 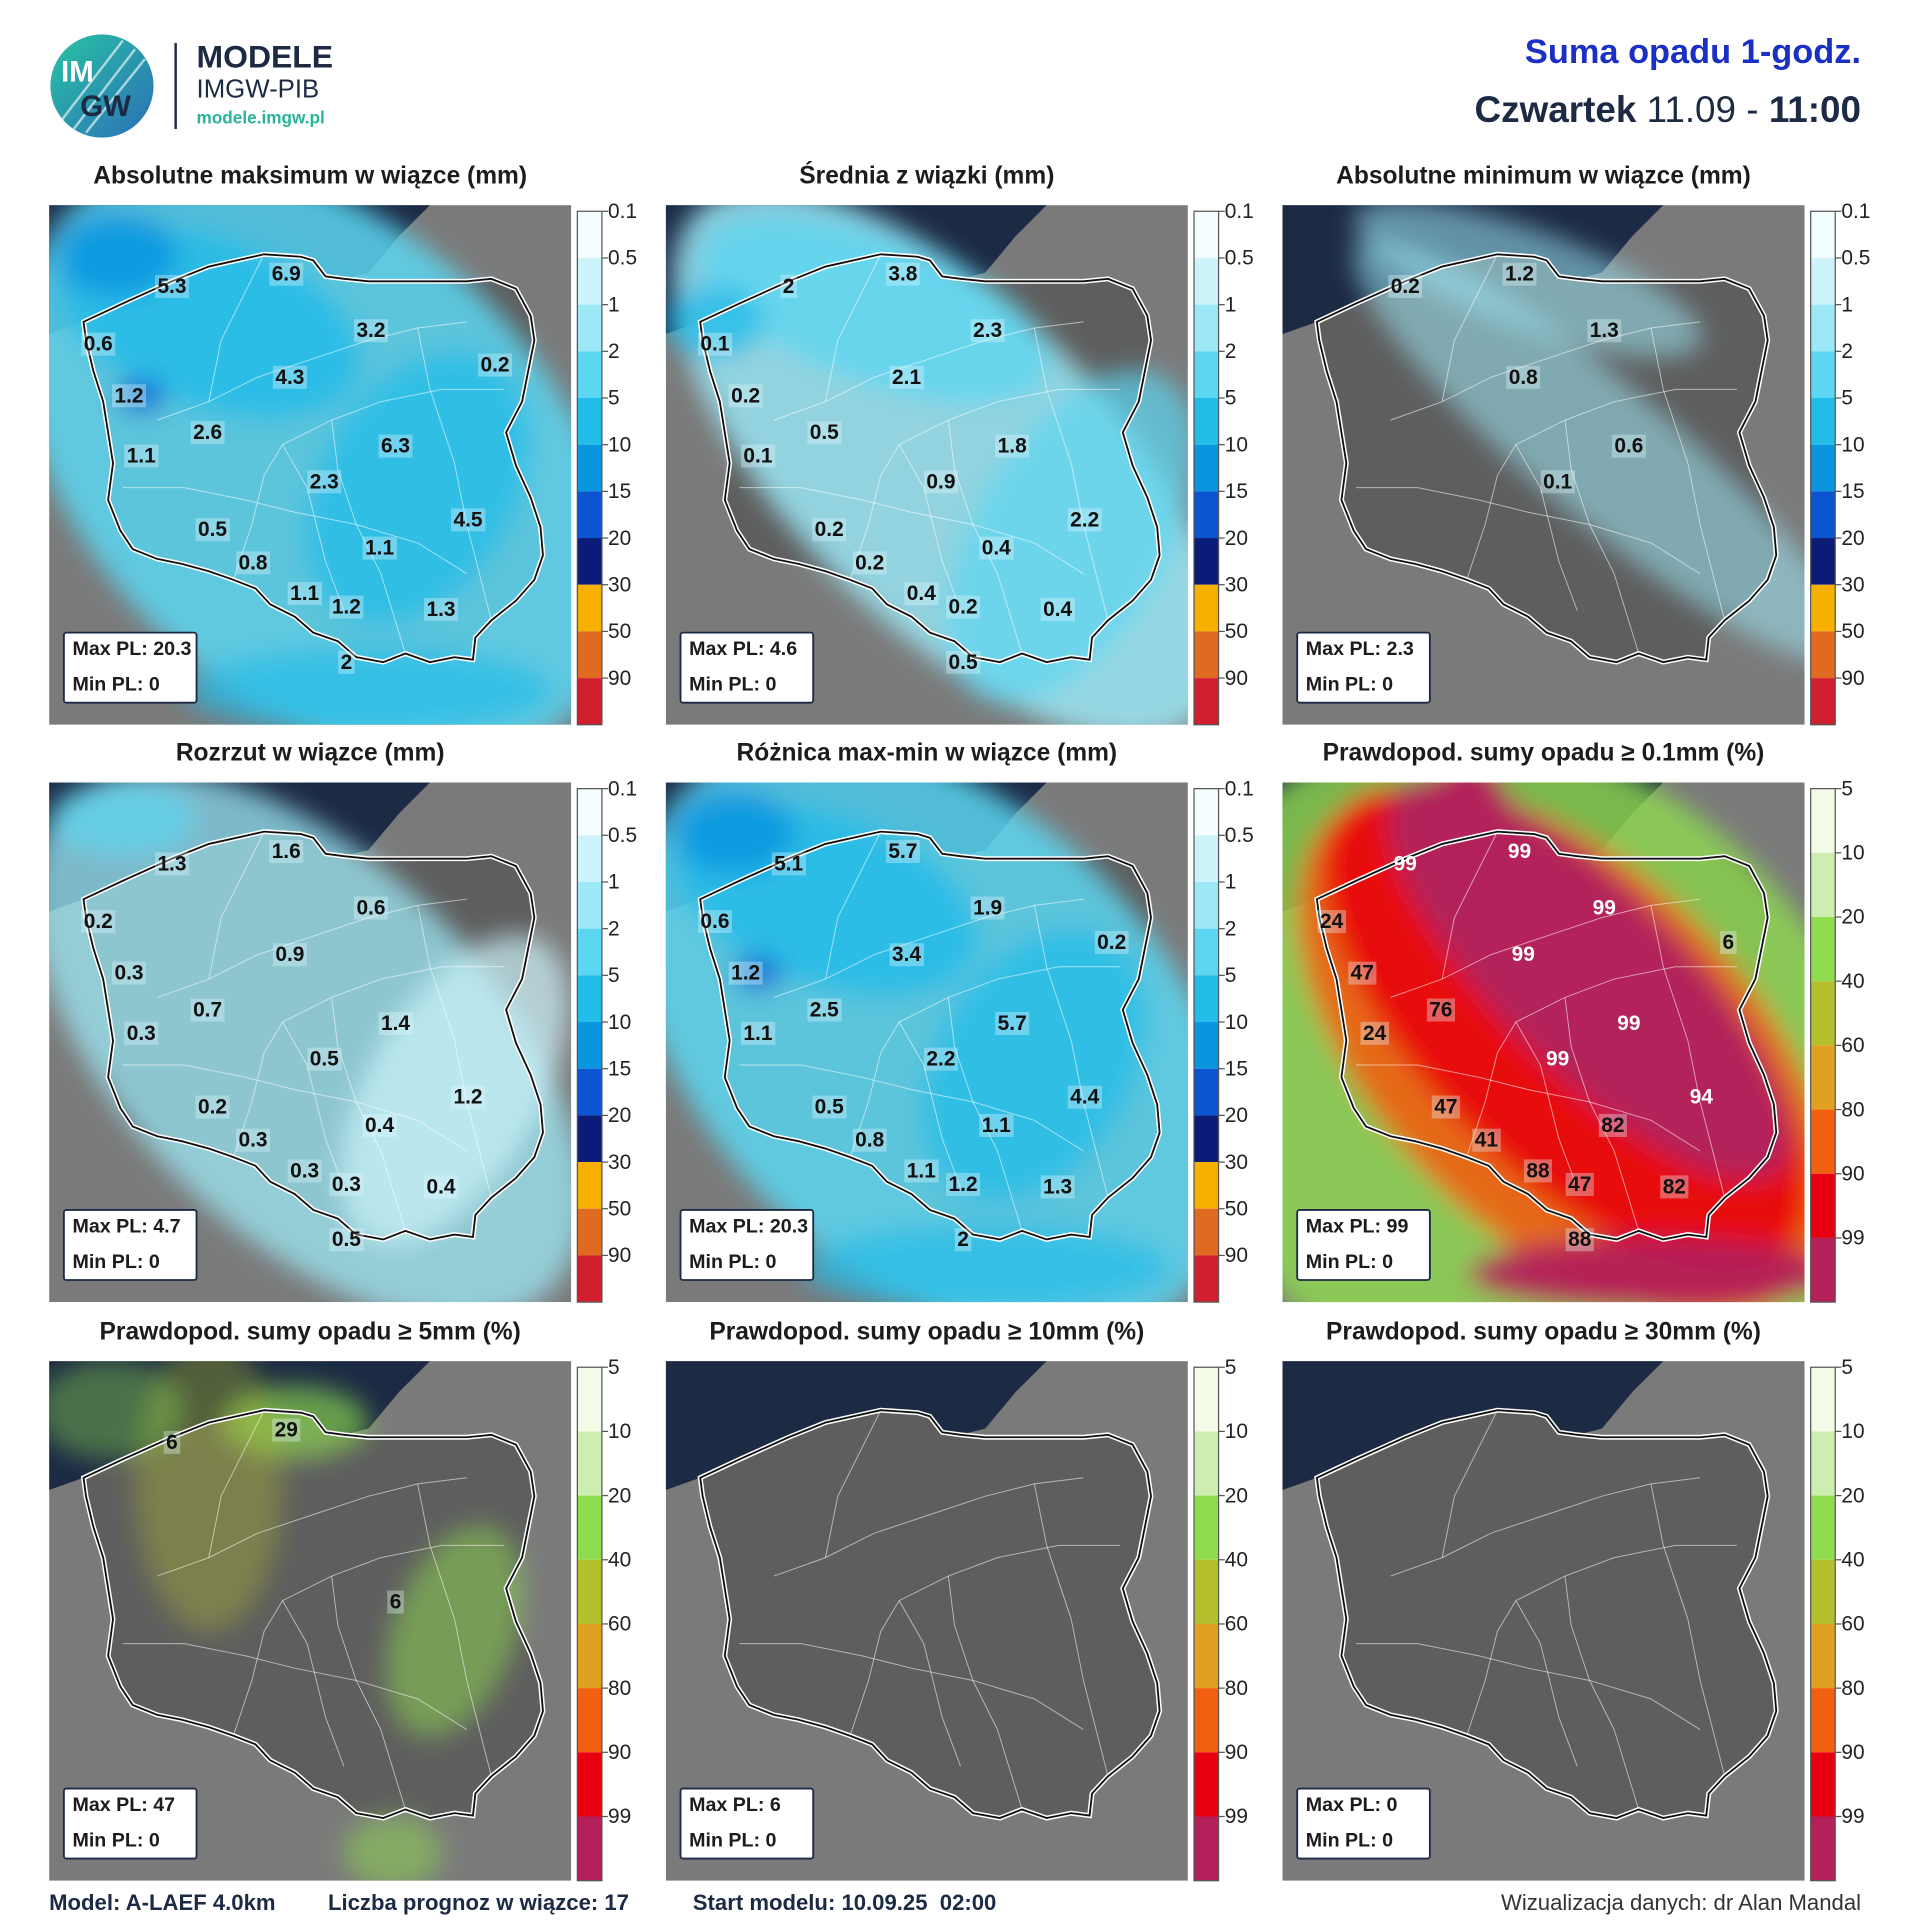 What do you see at coordinates (1612, 1125) in the screenshot?
I see `map-label: 82` at bounding box center [1612, 1125].